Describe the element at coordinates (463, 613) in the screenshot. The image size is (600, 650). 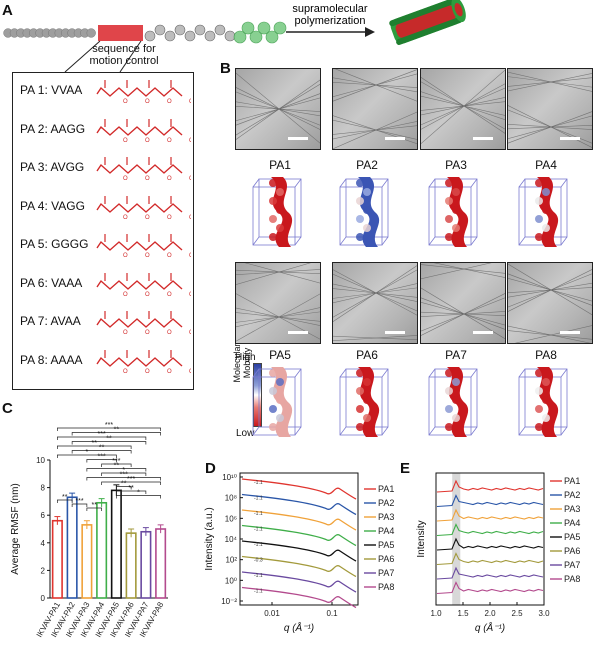
I see `x-tick-label: 1.5` at that location.